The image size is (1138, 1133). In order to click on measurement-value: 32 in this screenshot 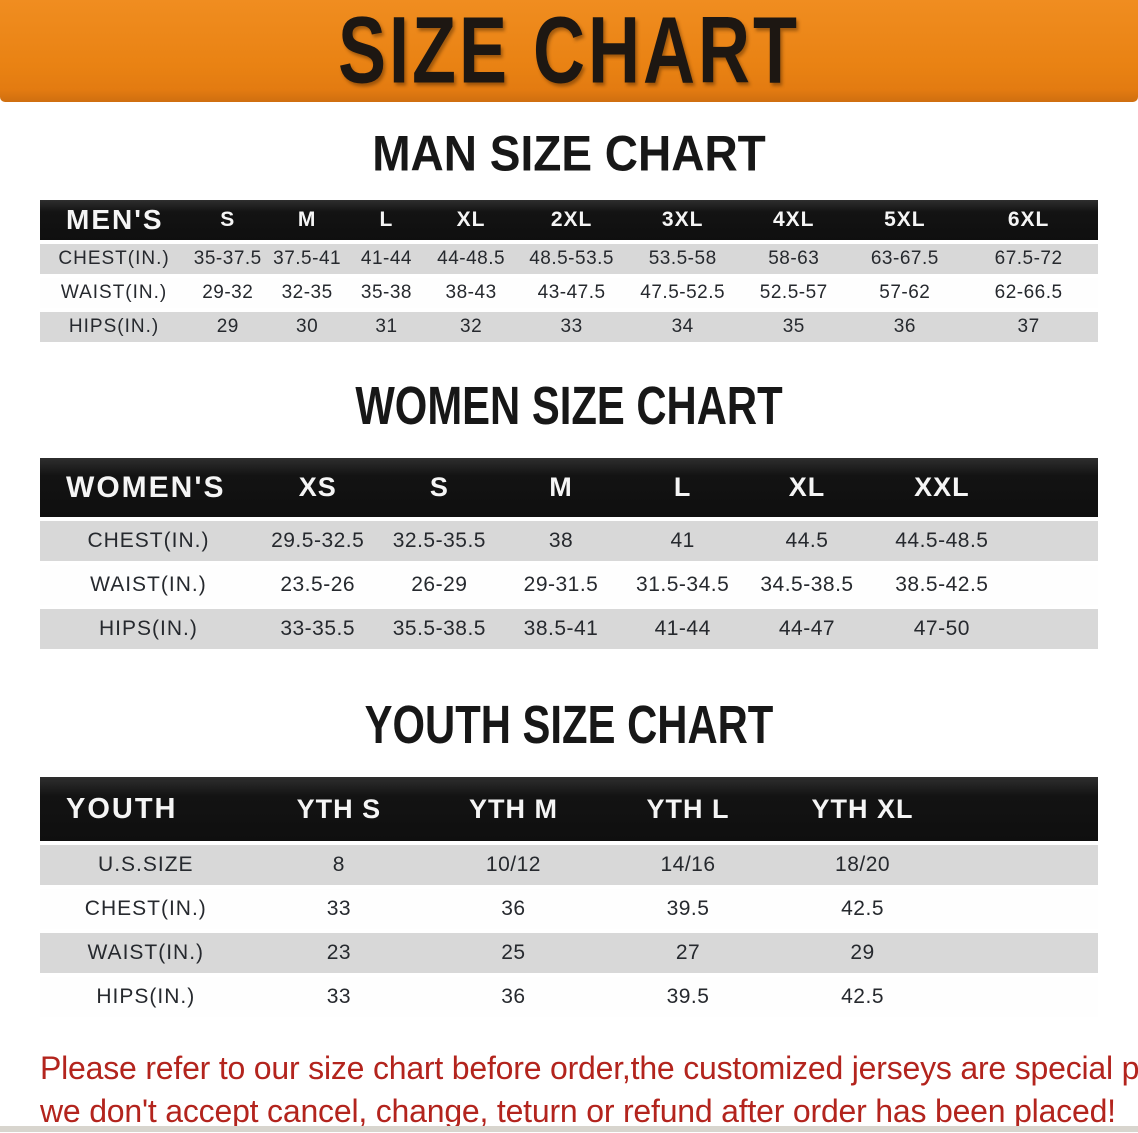, I will do `click(471, 327)`.